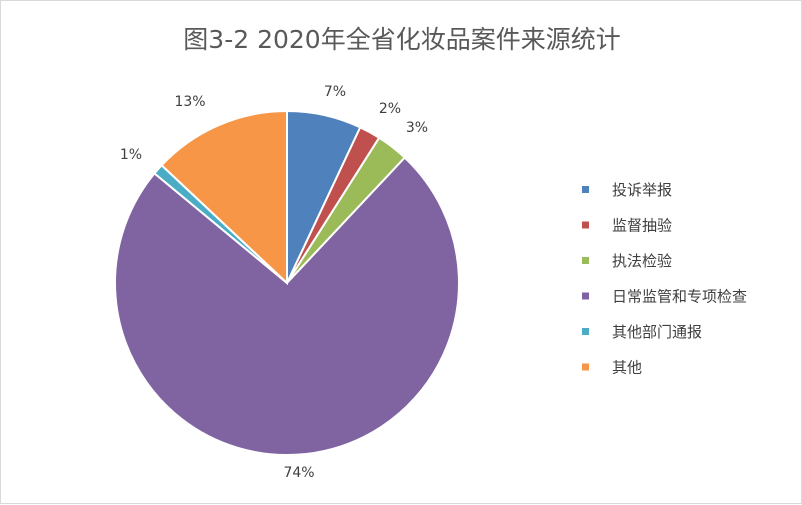  Describe the element at coordinates (627, 368) in the screenshot. I see `legend-label-6: 其他` at that location.